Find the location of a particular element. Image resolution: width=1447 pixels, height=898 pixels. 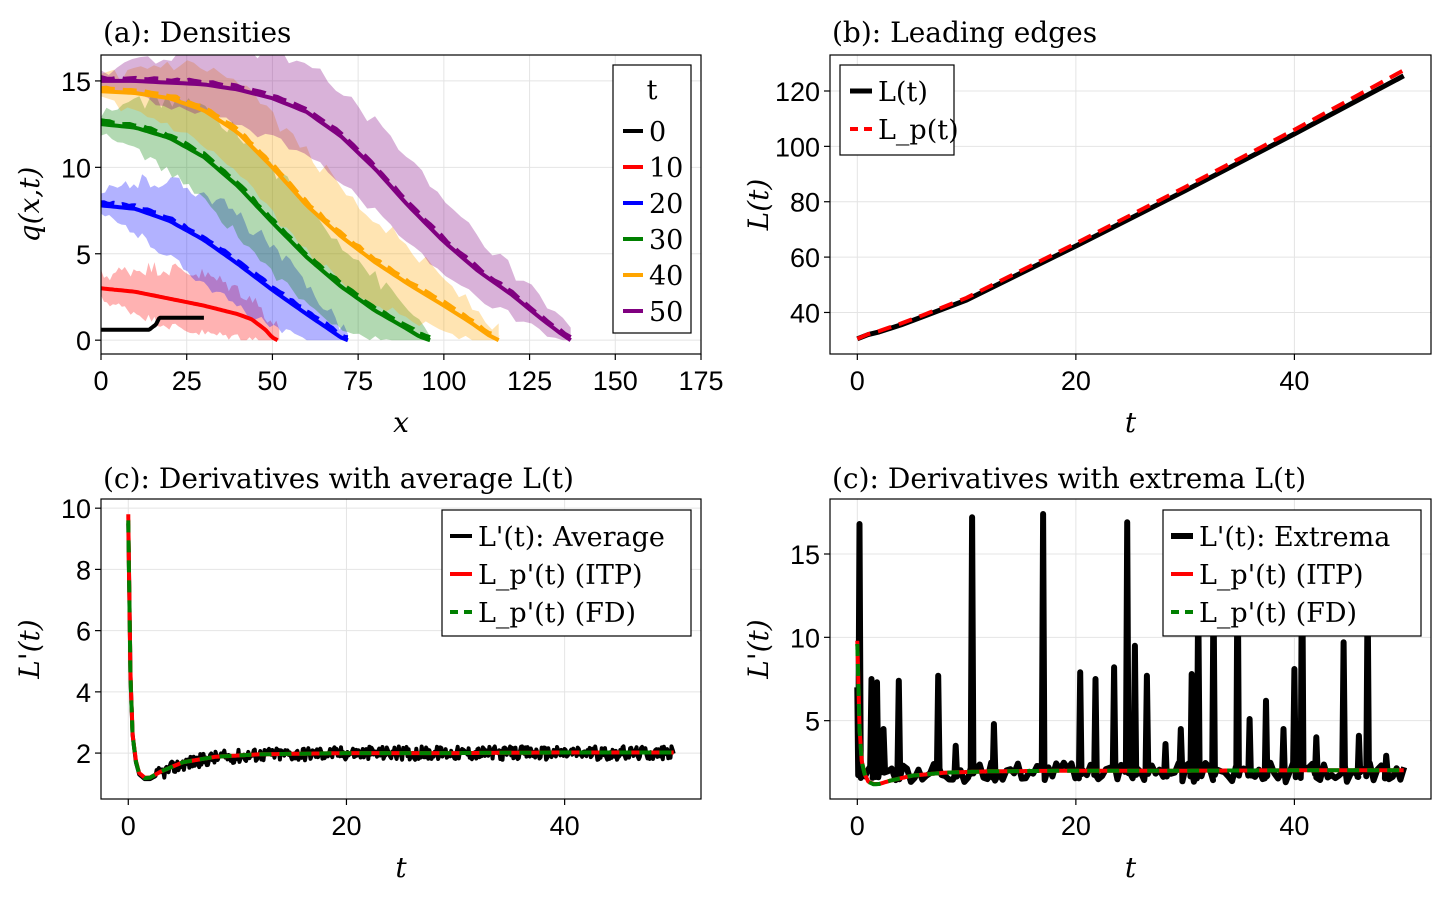

axes-frame-b is located at coordinates (1130, 204).